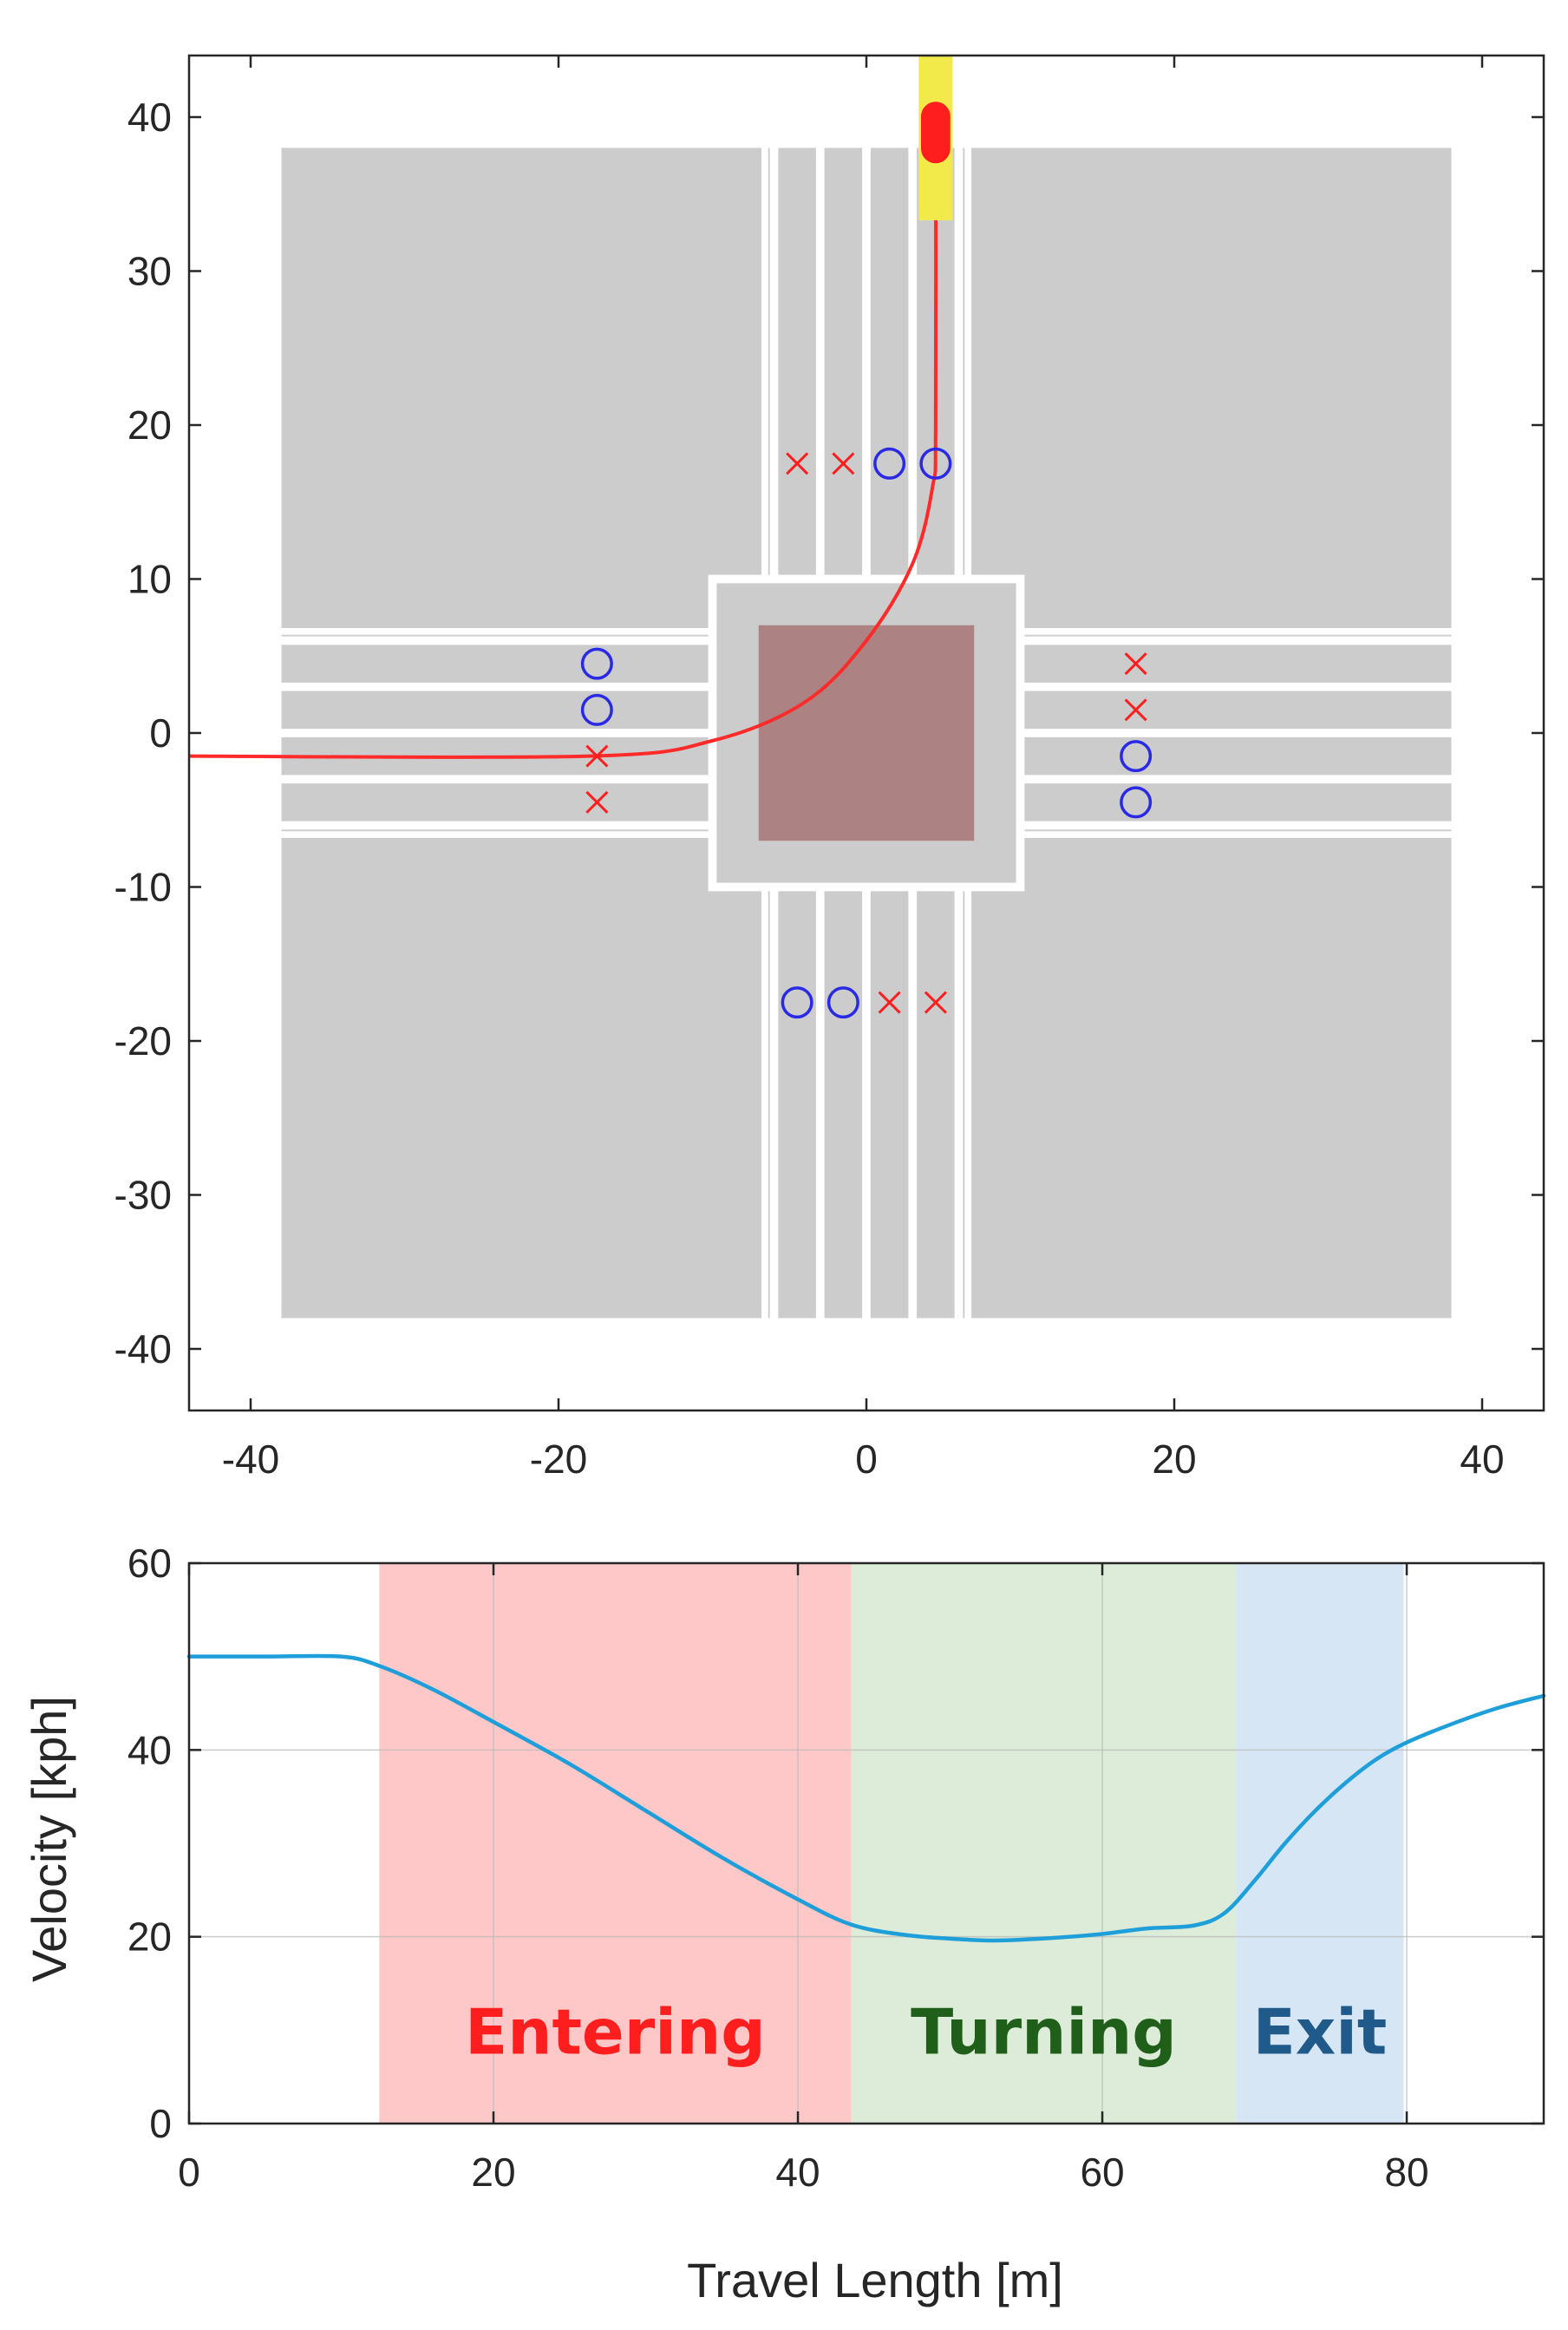 Image resolution: width=1568 pixels, height=2330 pixels. What do you see at coordinates (1044, 1843) in the screenshot?
I see `phase-region-turning` at bounding box center [1044, 1843].